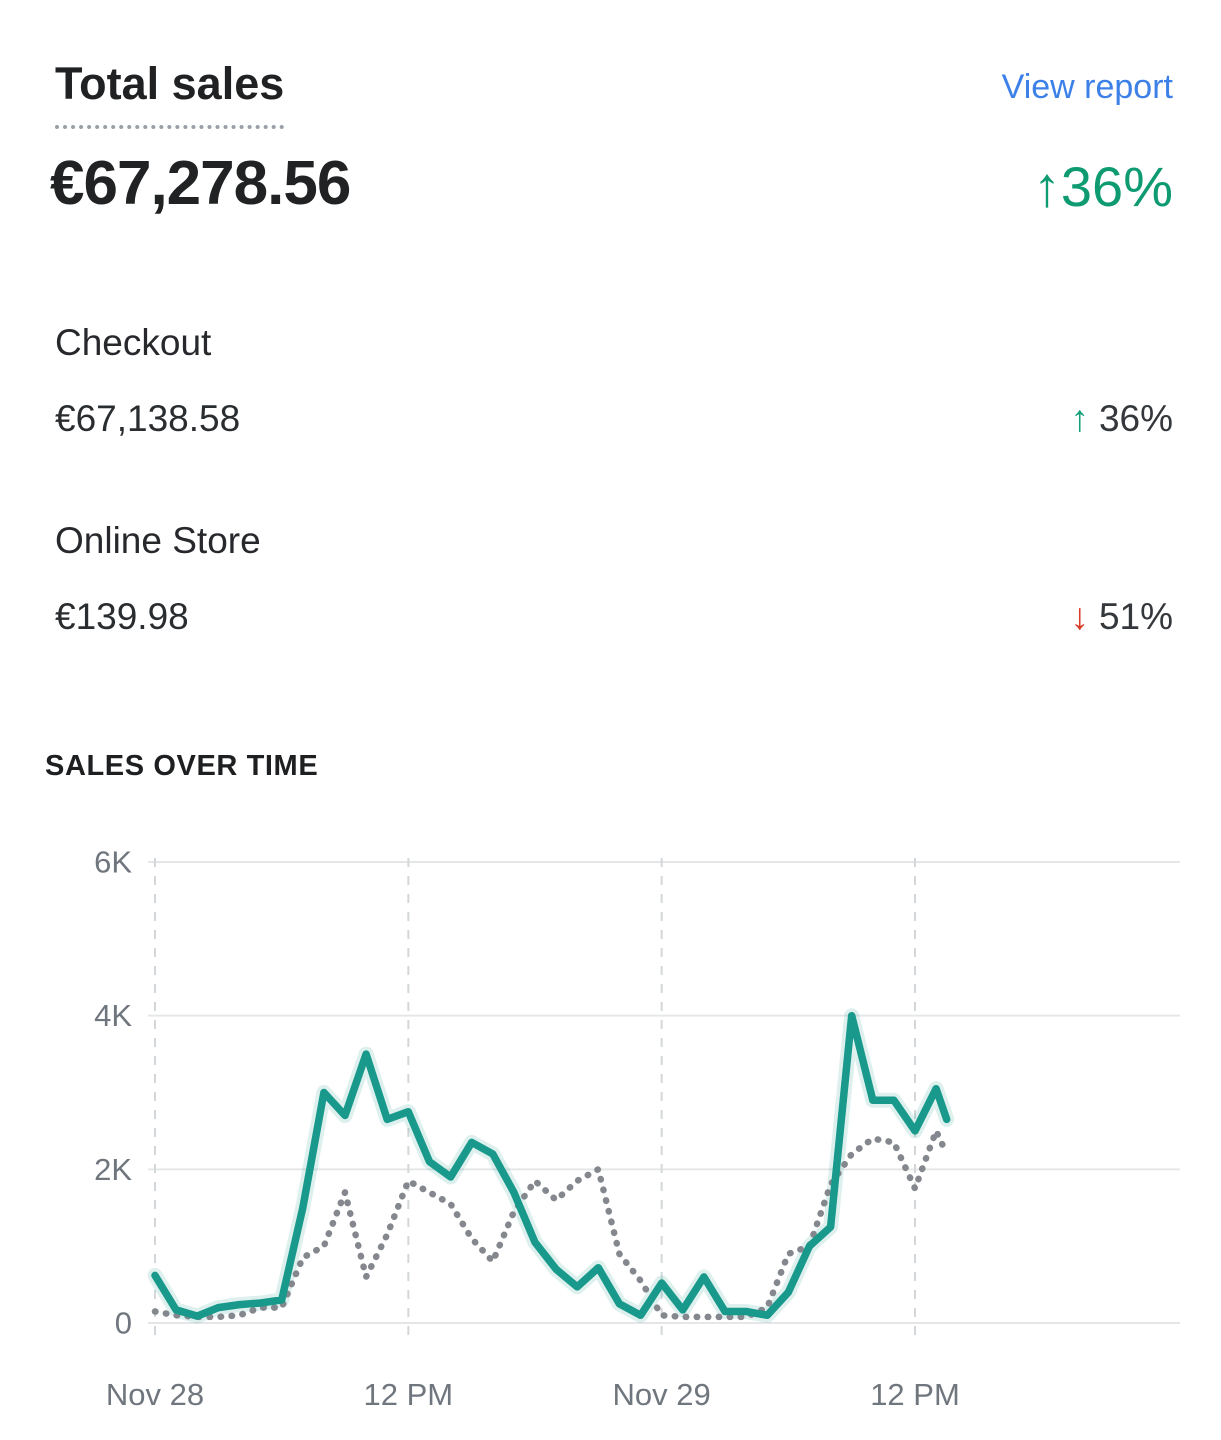  What do you see at coordinates (200, 183) in the screenshot?
I see `total-sales-value: €67,278.56` at bounding box center [200, 183].